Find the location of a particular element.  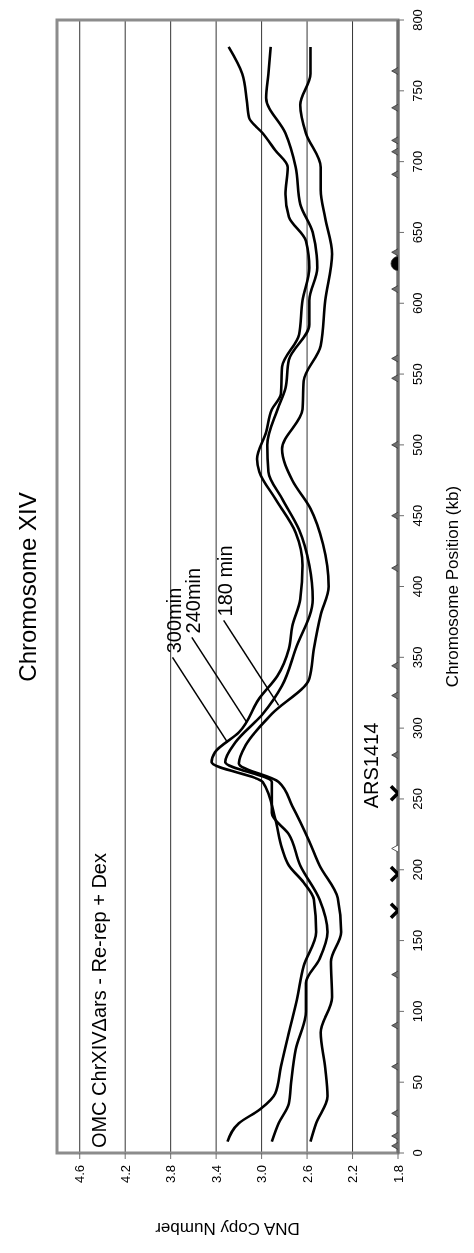

y-tick-label: 600 is located at coordinates (417, 303).